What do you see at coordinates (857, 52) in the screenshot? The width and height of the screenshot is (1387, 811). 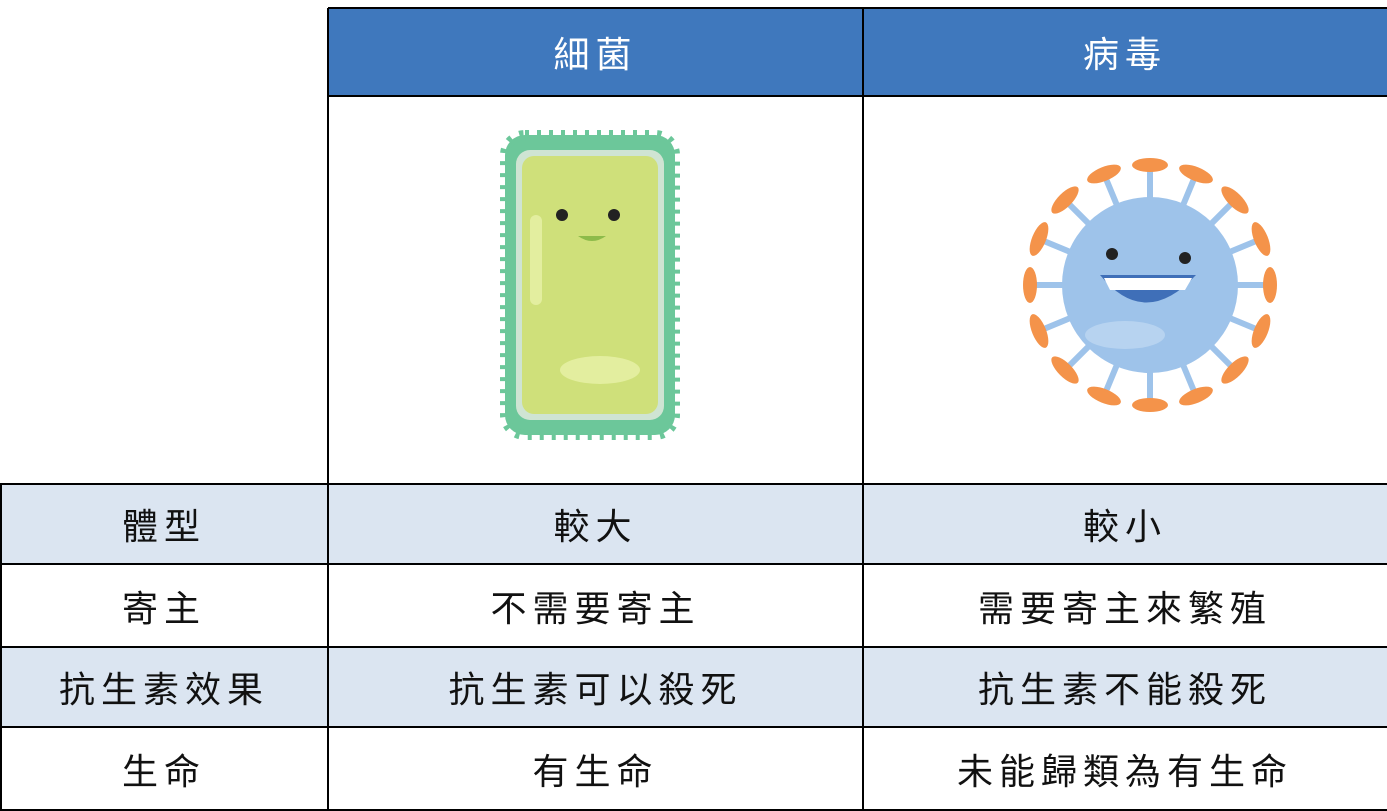 I see `header-bg` at bounding box center [857, 52].